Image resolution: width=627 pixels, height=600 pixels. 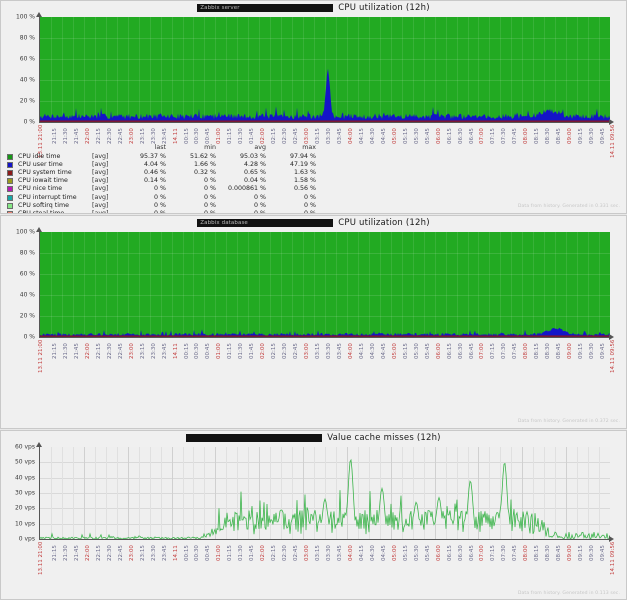 I want to click on legend-item-name: CPU system time, so click(x=45, y=172).